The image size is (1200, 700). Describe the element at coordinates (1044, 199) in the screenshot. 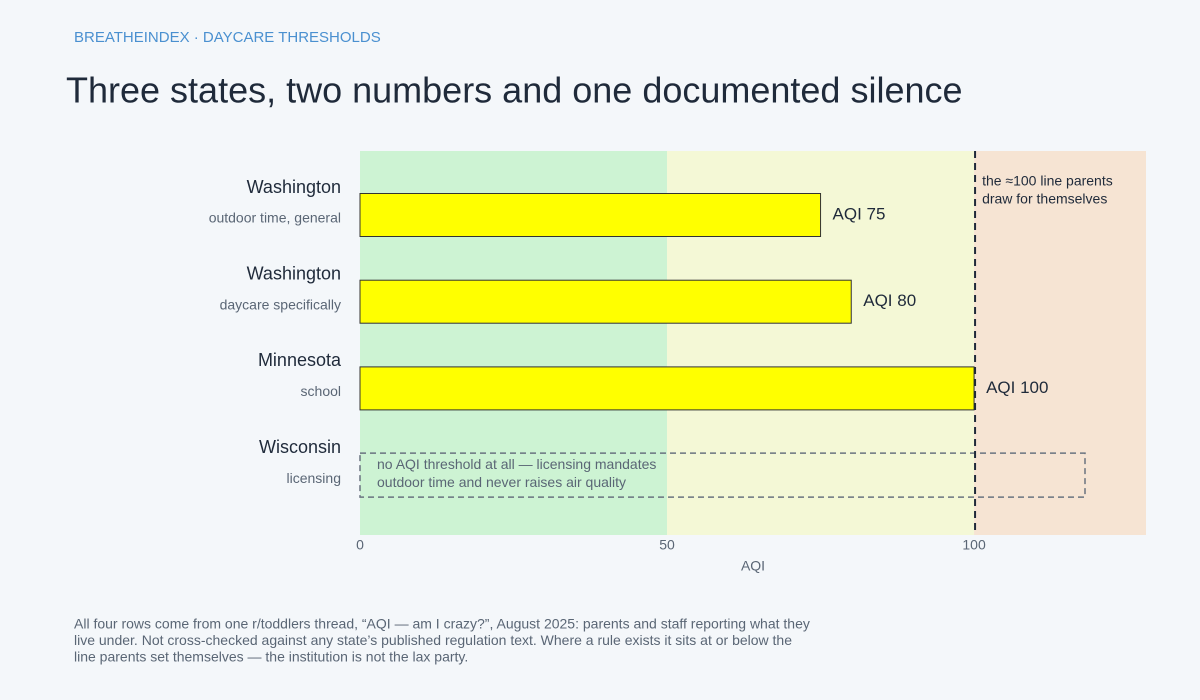

I see `reference-label: draw for themselves` at that location.